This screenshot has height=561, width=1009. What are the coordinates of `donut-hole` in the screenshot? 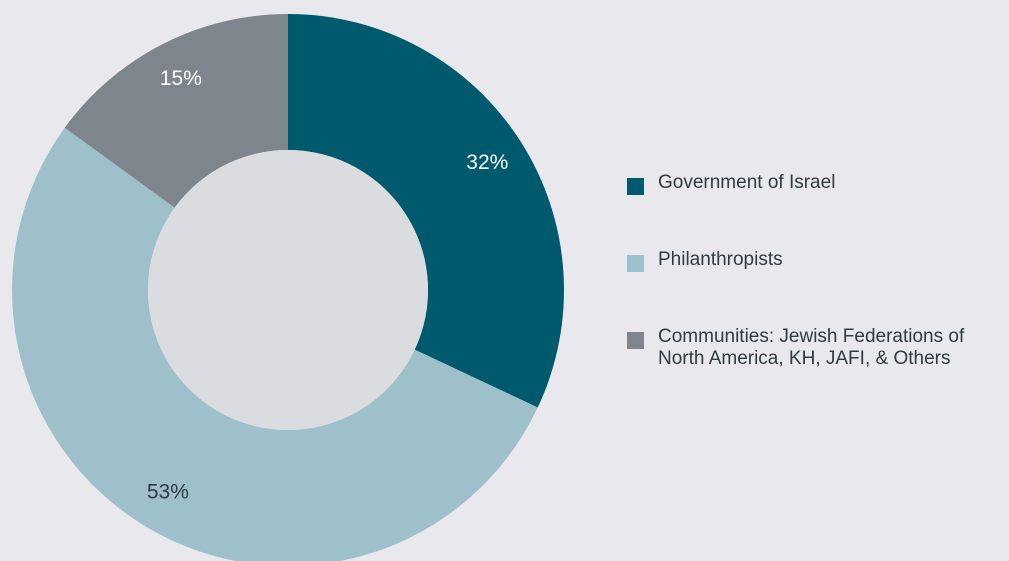 It's located at (288, 290).